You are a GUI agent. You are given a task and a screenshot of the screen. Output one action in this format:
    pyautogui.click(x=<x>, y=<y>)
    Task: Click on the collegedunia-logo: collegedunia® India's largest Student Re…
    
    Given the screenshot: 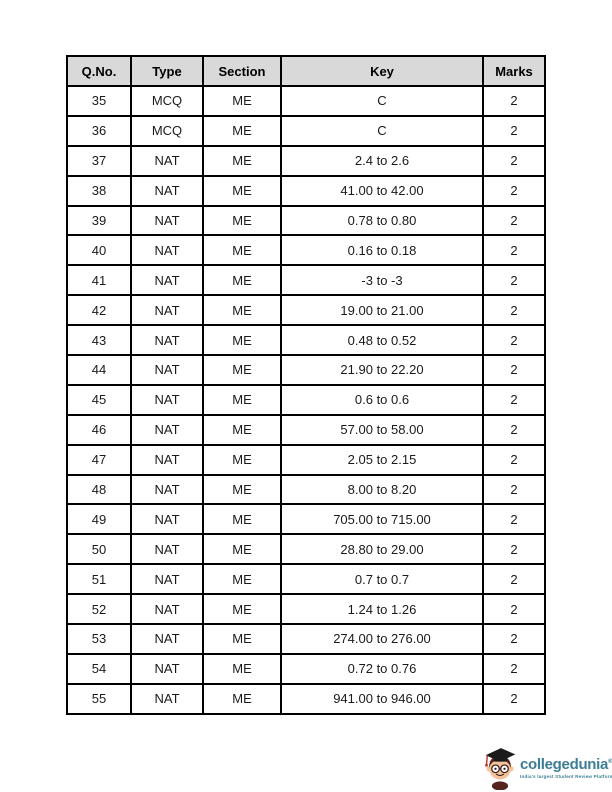 What is the action you would take?
    pyautogui.click(x=547, y=767)
    